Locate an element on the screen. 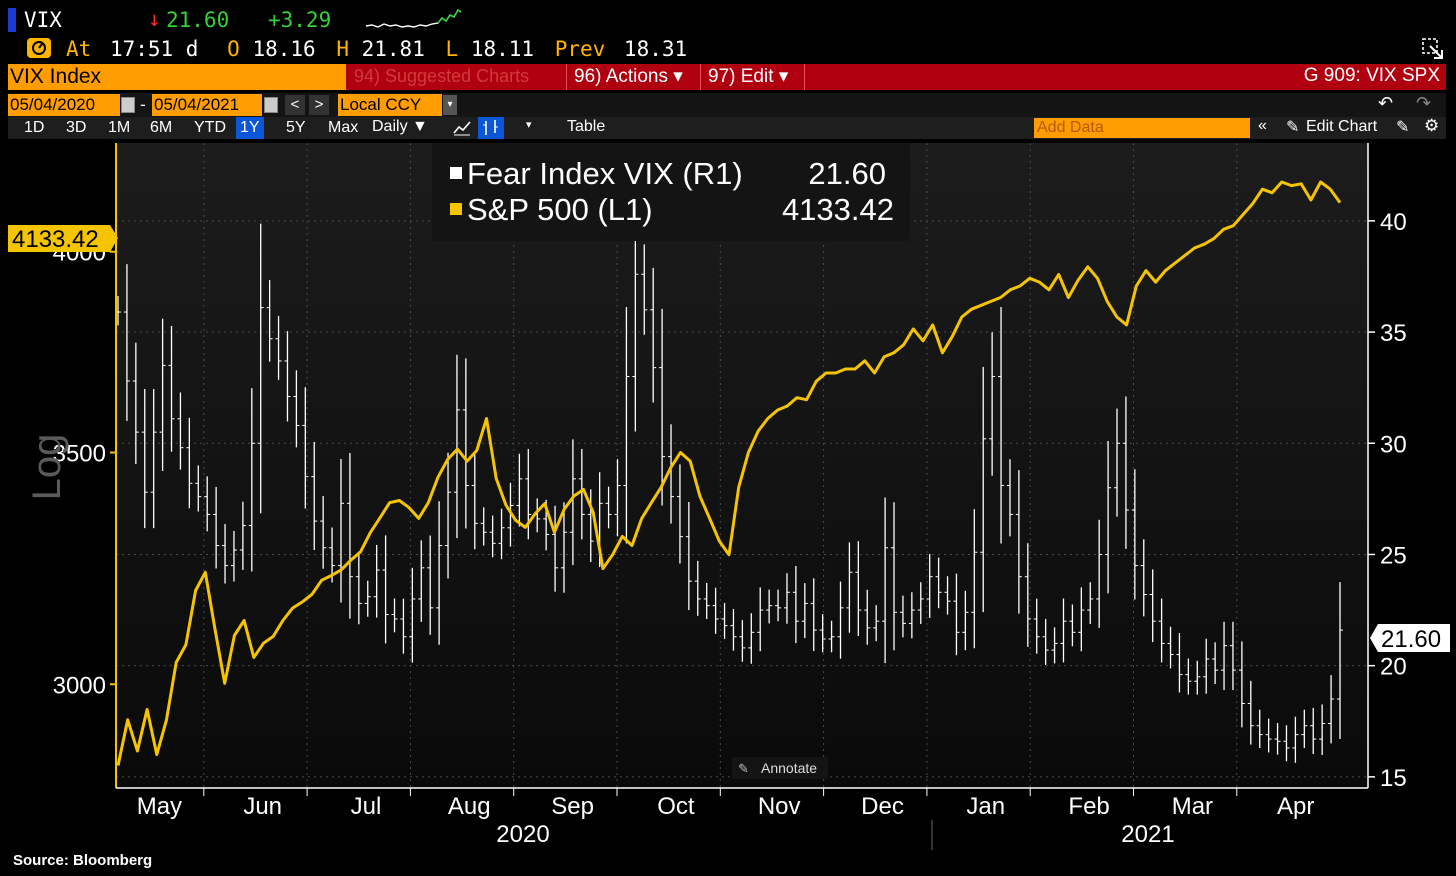  ticker-label: VIX is located at coordinates (43, 20).